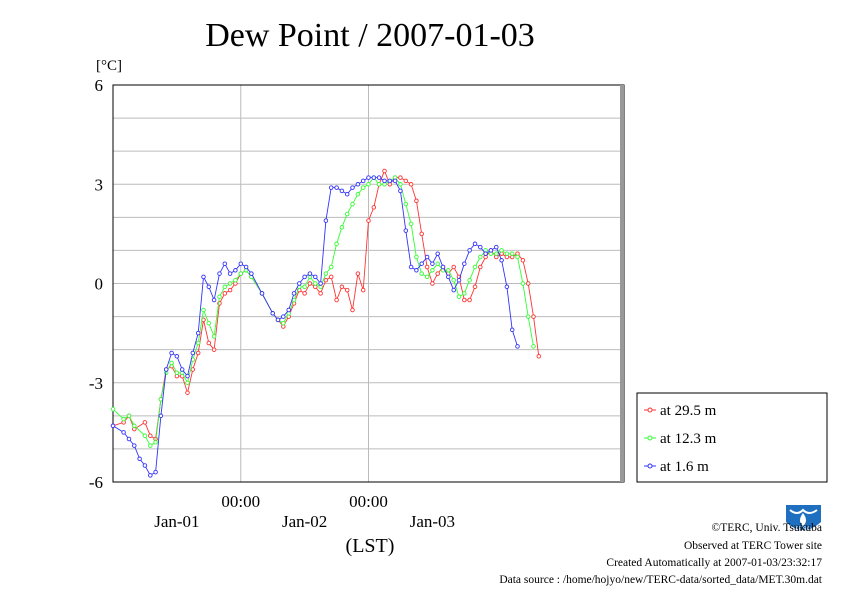  I want to click on x-axis-label: (LST), so click(370, 546).